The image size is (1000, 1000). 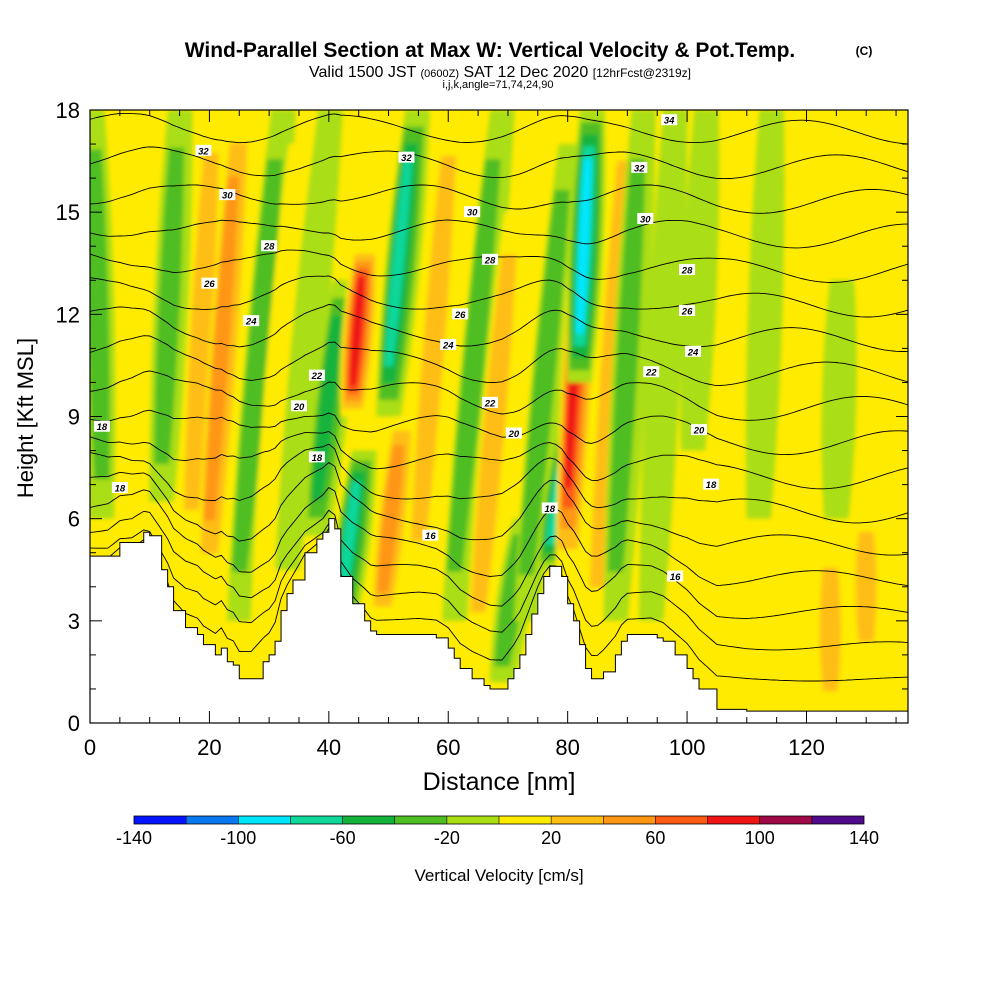 What do you see at coordinates (439, 74) in the screenshot?
I see `valid-utc: (0600Z)` at bounding box center [439, 74].